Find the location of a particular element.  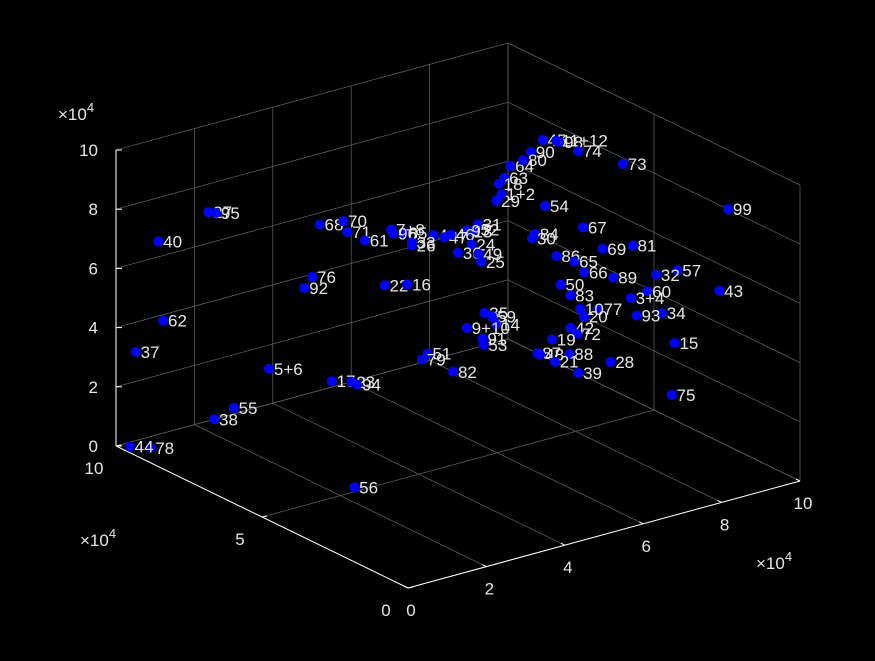

point-label: 49 is located at coordinates (492, 254).